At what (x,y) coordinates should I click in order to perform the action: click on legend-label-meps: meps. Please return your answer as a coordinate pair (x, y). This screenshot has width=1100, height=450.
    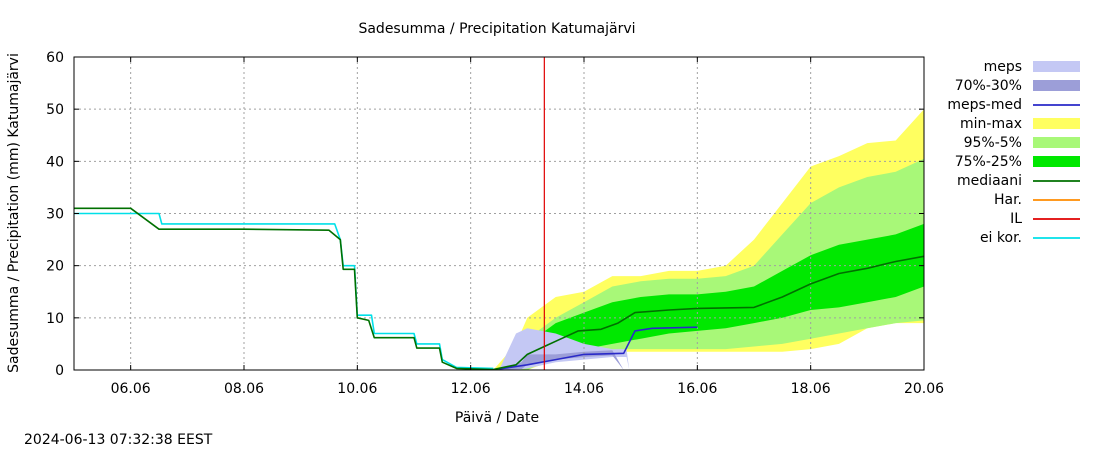
    Looking at the image, I should click on (1003, 67).